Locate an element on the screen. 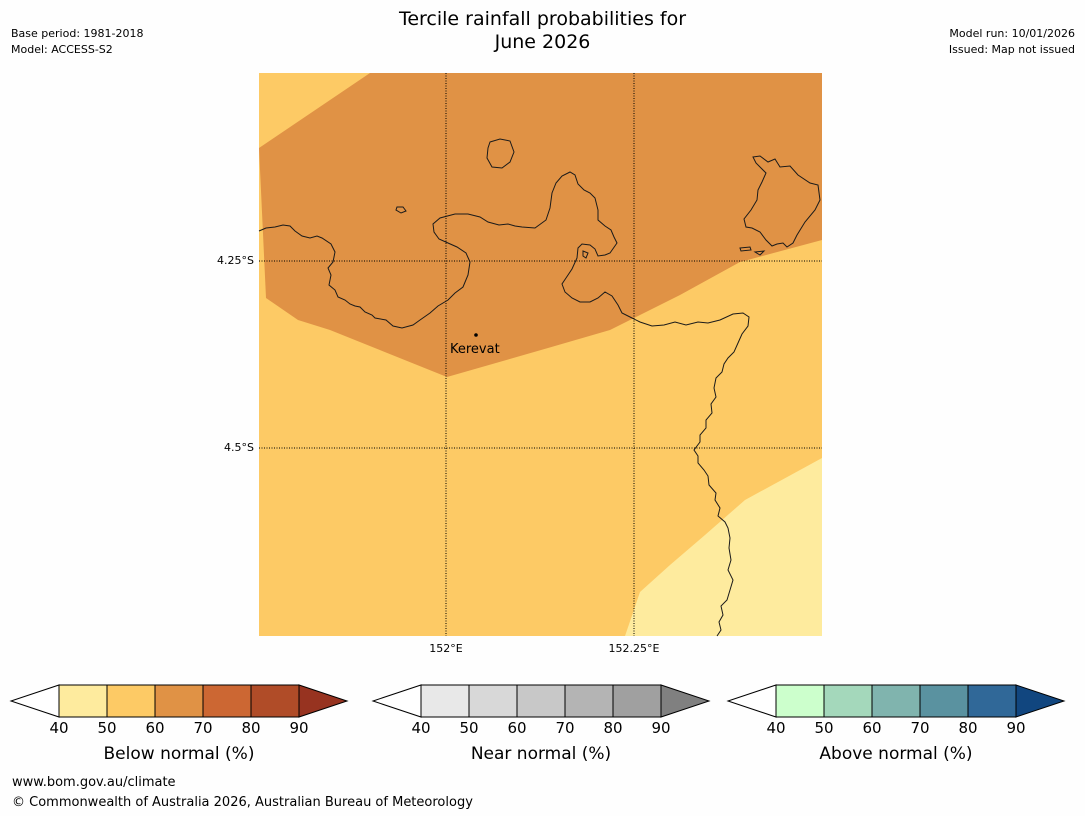 This screenshot has width=1085, height=816. above-tick-40: 40 is located at coordinates (776, 728).